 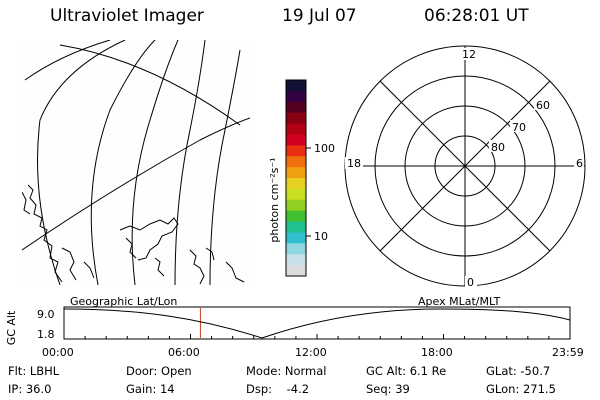 What do you see at coordinates (459, 301) in the screenshot?
I see `timeline-right-title: Apex MLat/MLT` at bounding box center [459, 301].